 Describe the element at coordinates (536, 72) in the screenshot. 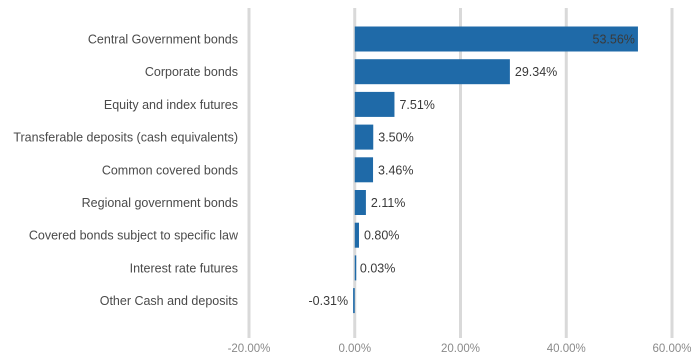

I see `value-label: 29.34%` at that location.